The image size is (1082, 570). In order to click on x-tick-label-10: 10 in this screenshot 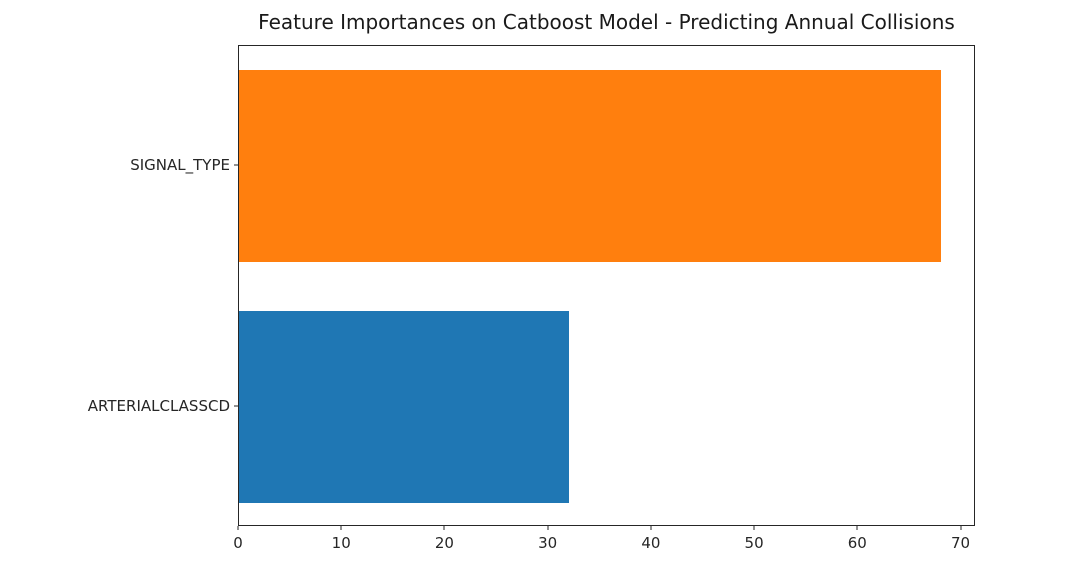, I will do `click(341, 543)`.